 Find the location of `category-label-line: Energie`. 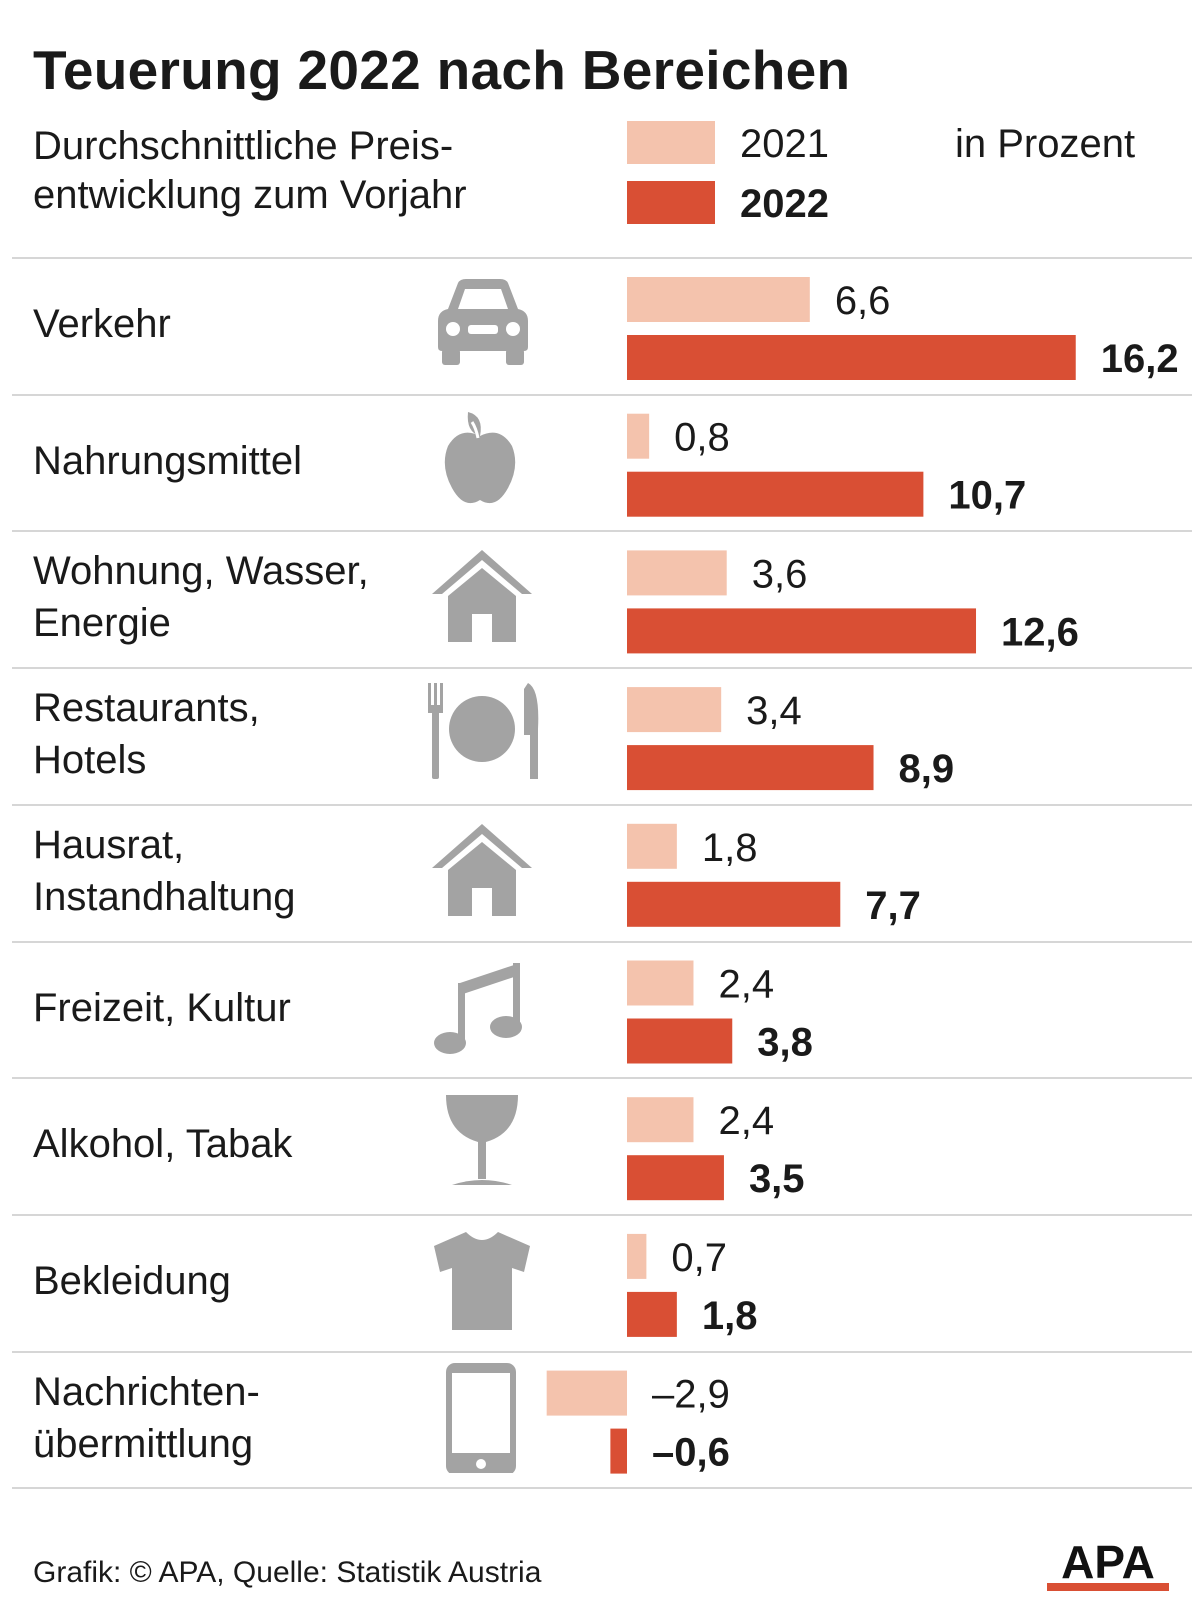

category-label-line: Energie is located at coordinates (102, 623).